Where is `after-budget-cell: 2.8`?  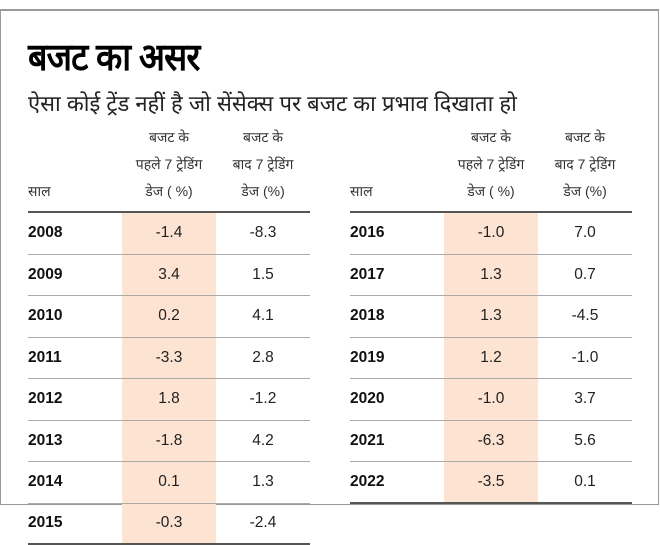
after-budget-cell: 2.8 is located at coordinates (263, 358).